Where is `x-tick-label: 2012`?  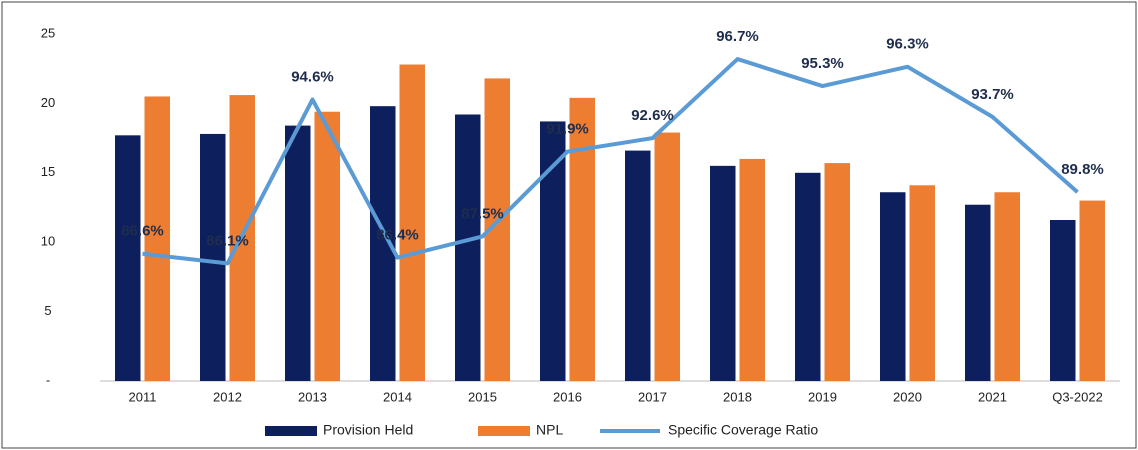 x-tick-label: 2012 is located at coordinates (227, 396).